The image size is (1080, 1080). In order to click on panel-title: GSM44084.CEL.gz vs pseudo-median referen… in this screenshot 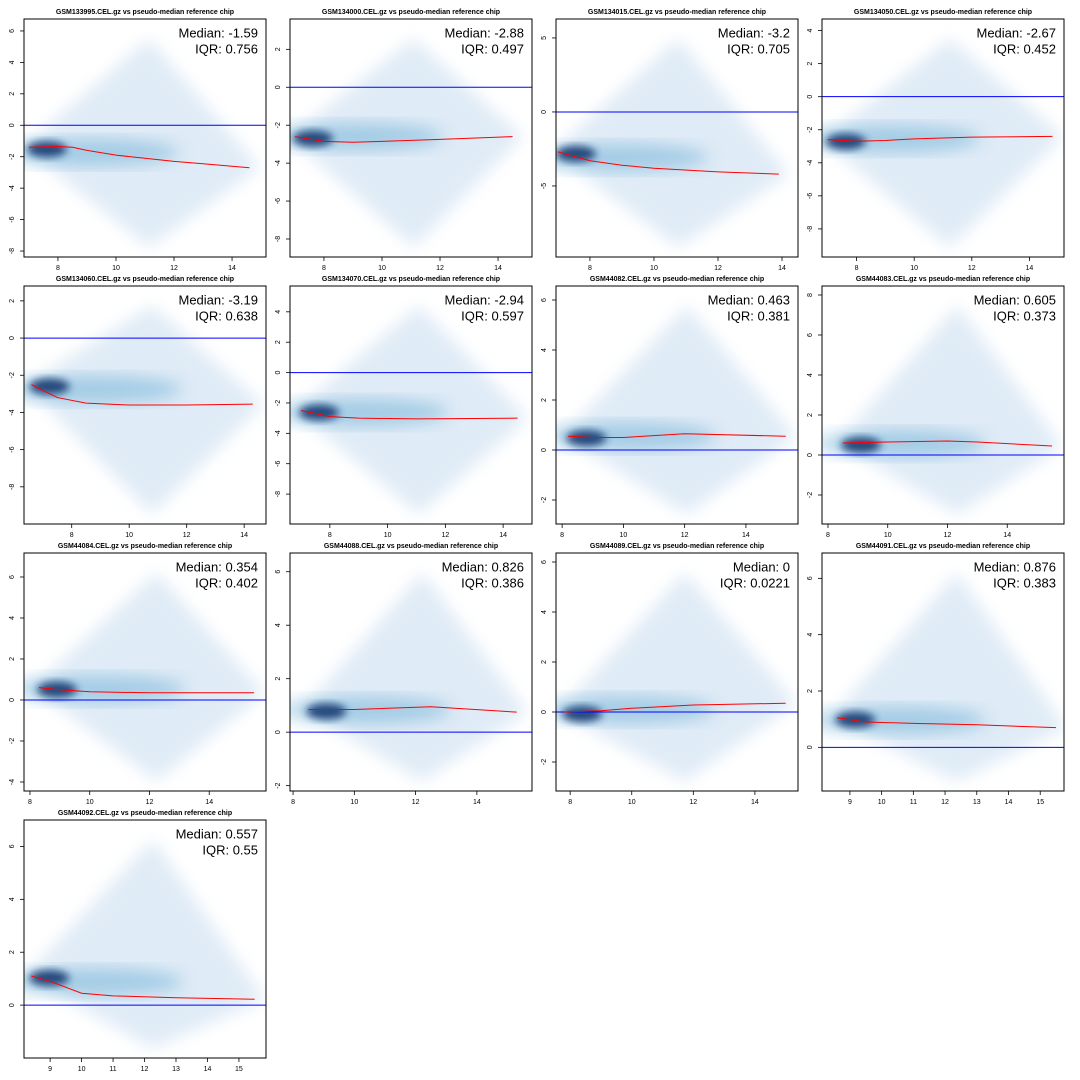, I will do `click(145, 546)`.